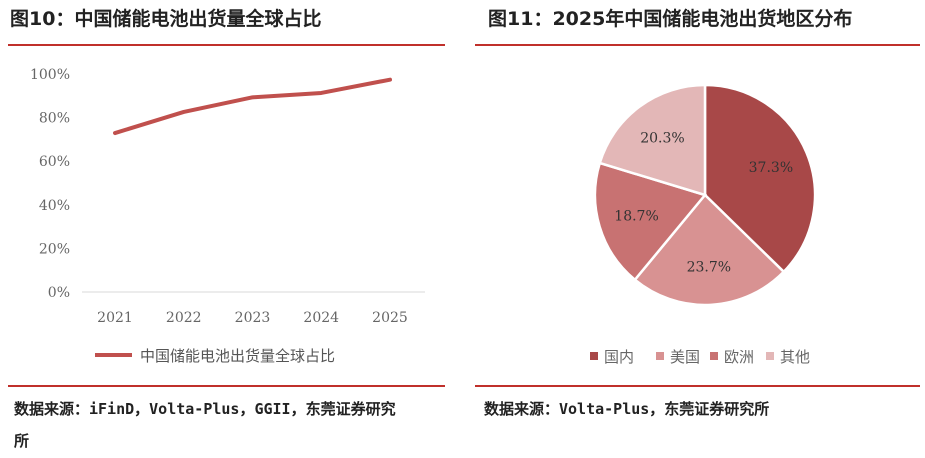 This screenshot has height=458, width=925. I want to click on legend-label: 国内, so click(619, 357).